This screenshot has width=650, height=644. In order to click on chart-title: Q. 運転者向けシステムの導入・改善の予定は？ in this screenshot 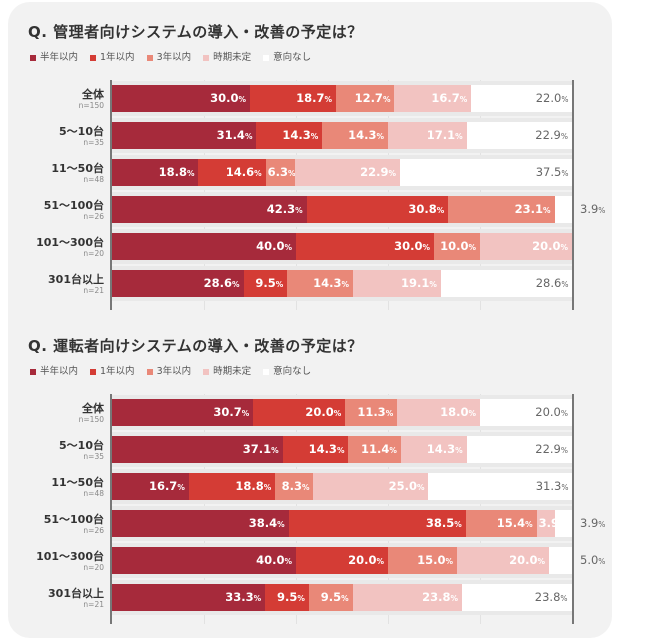, I will do `click(195, 346)`.